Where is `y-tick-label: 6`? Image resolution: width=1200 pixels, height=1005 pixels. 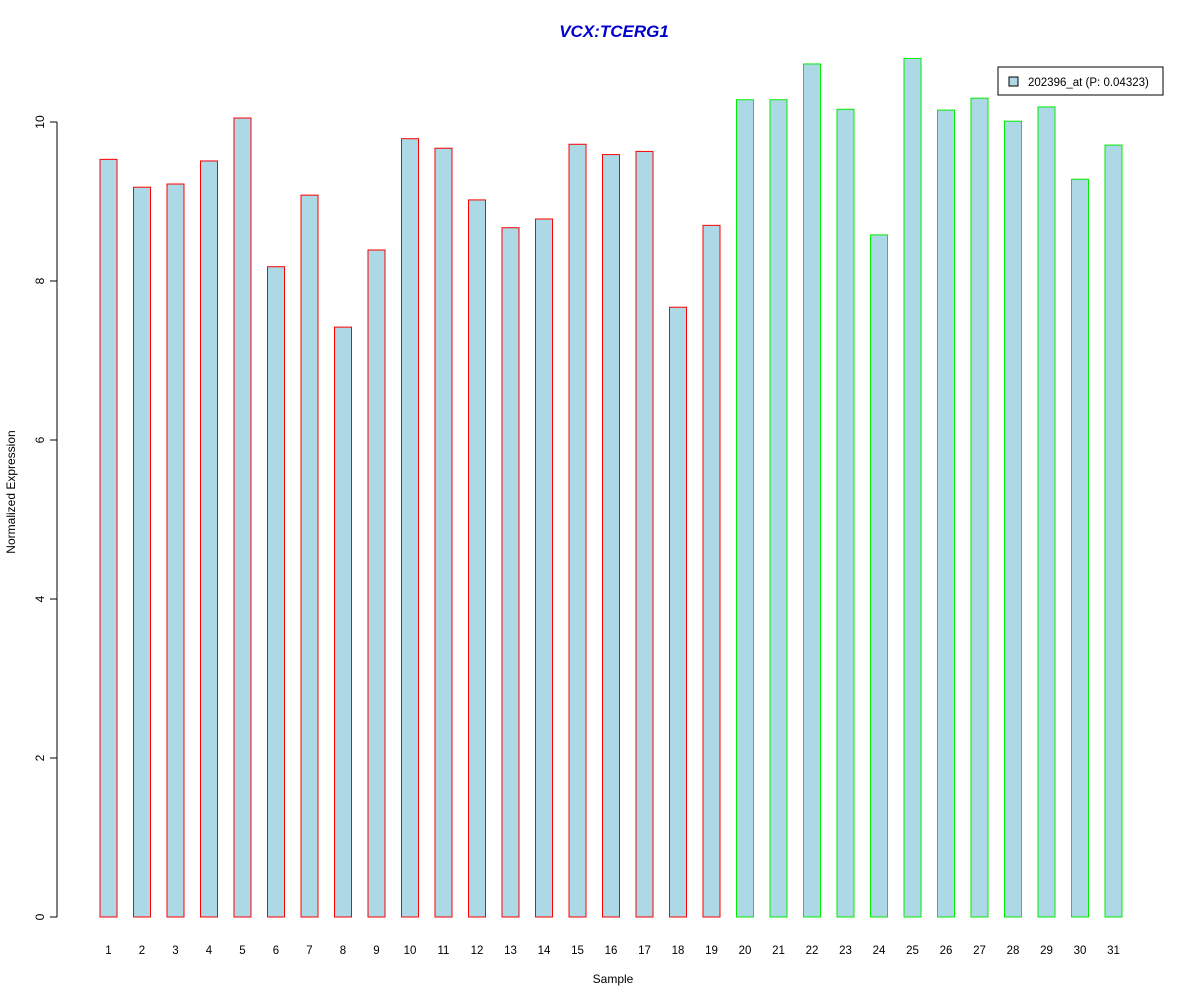
y-tick-label: 6 is located at coordinates (40, 439).